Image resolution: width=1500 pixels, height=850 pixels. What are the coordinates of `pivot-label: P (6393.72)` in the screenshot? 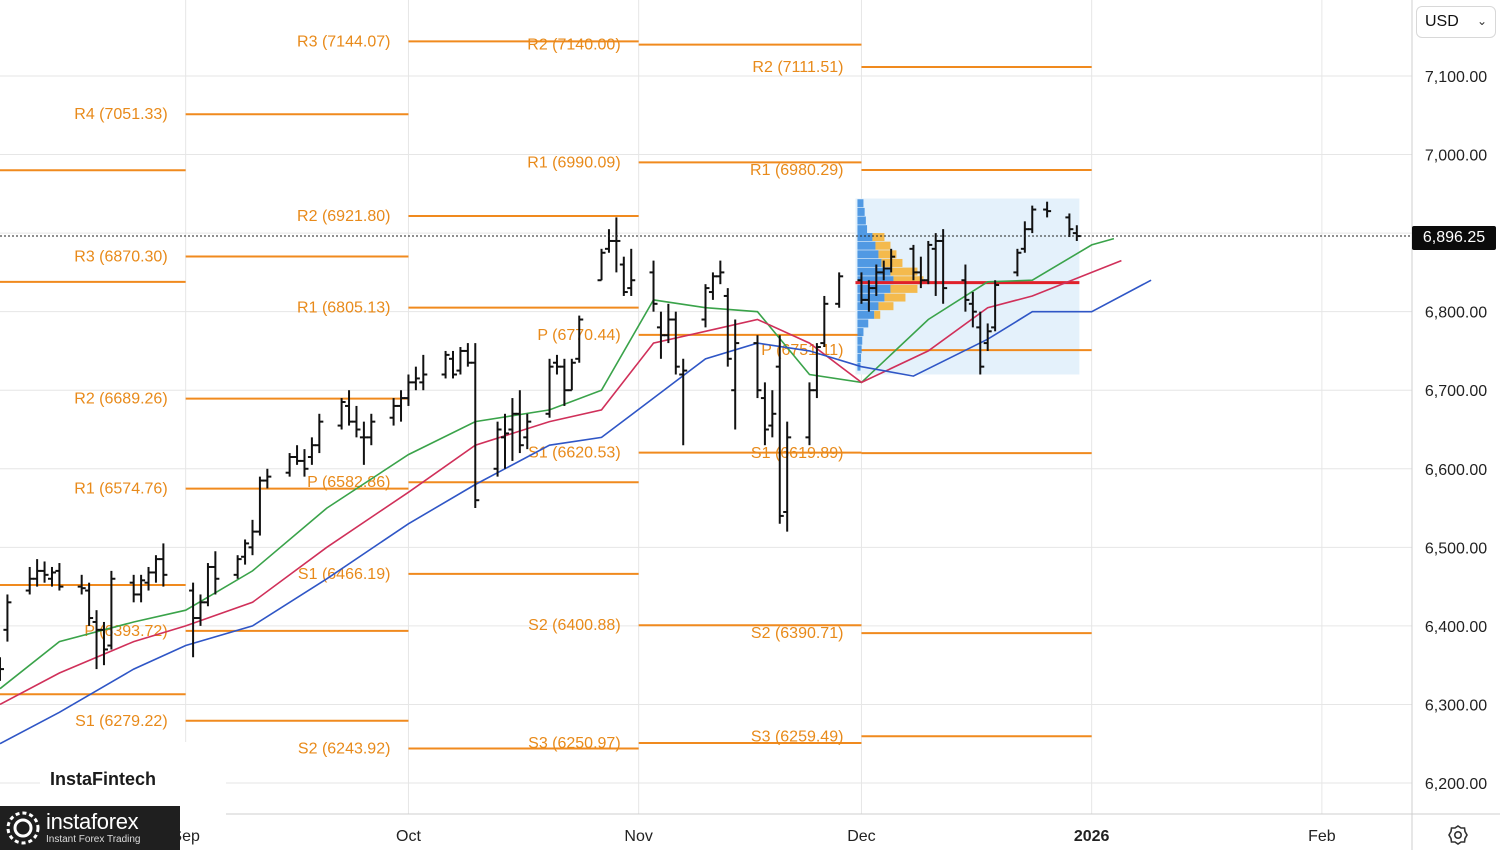 It's located at (125, 631).